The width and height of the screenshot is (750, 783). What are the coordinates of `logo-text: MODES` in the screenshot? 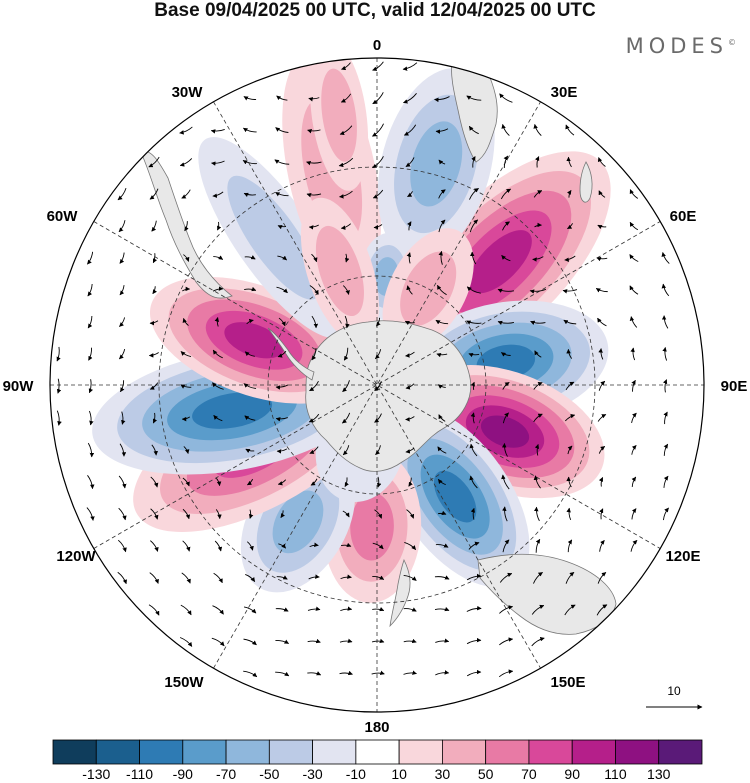 It's located at (676, 46).